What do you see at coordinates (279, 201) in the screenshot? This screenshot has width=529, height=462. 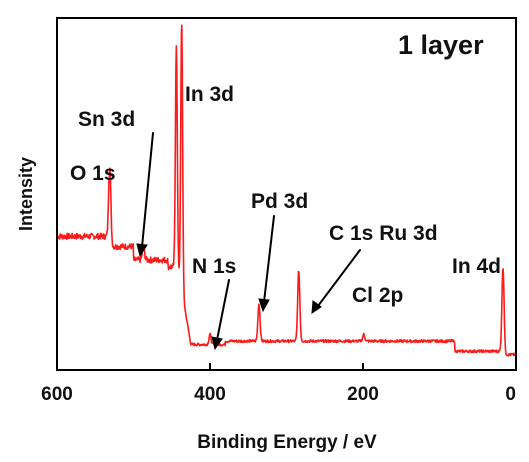 I see `annotation-pd3d: Pd 3d` at bounding box center [279, 201].